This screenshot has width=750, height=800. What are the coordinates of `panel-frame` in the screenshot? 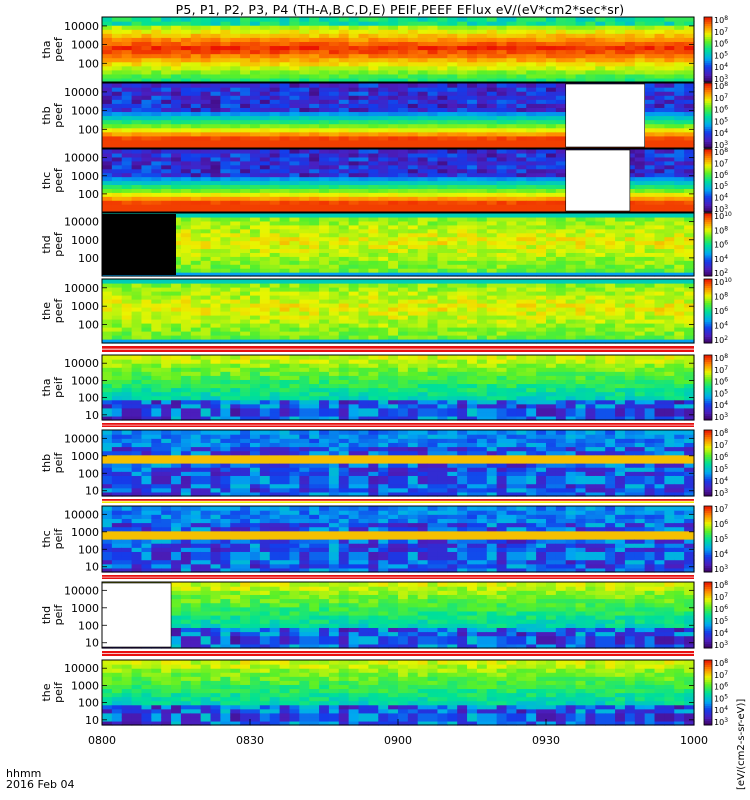 It's located at (398, 244).